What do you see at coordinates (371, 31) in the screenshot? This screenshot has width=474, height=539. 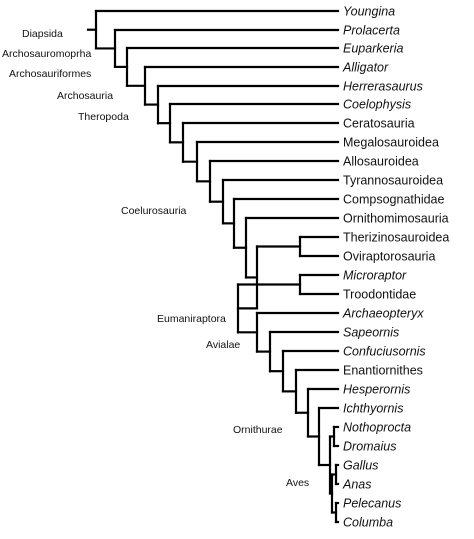 I see `taxon-label: Prolacerta` at bounding box center [371, 31].